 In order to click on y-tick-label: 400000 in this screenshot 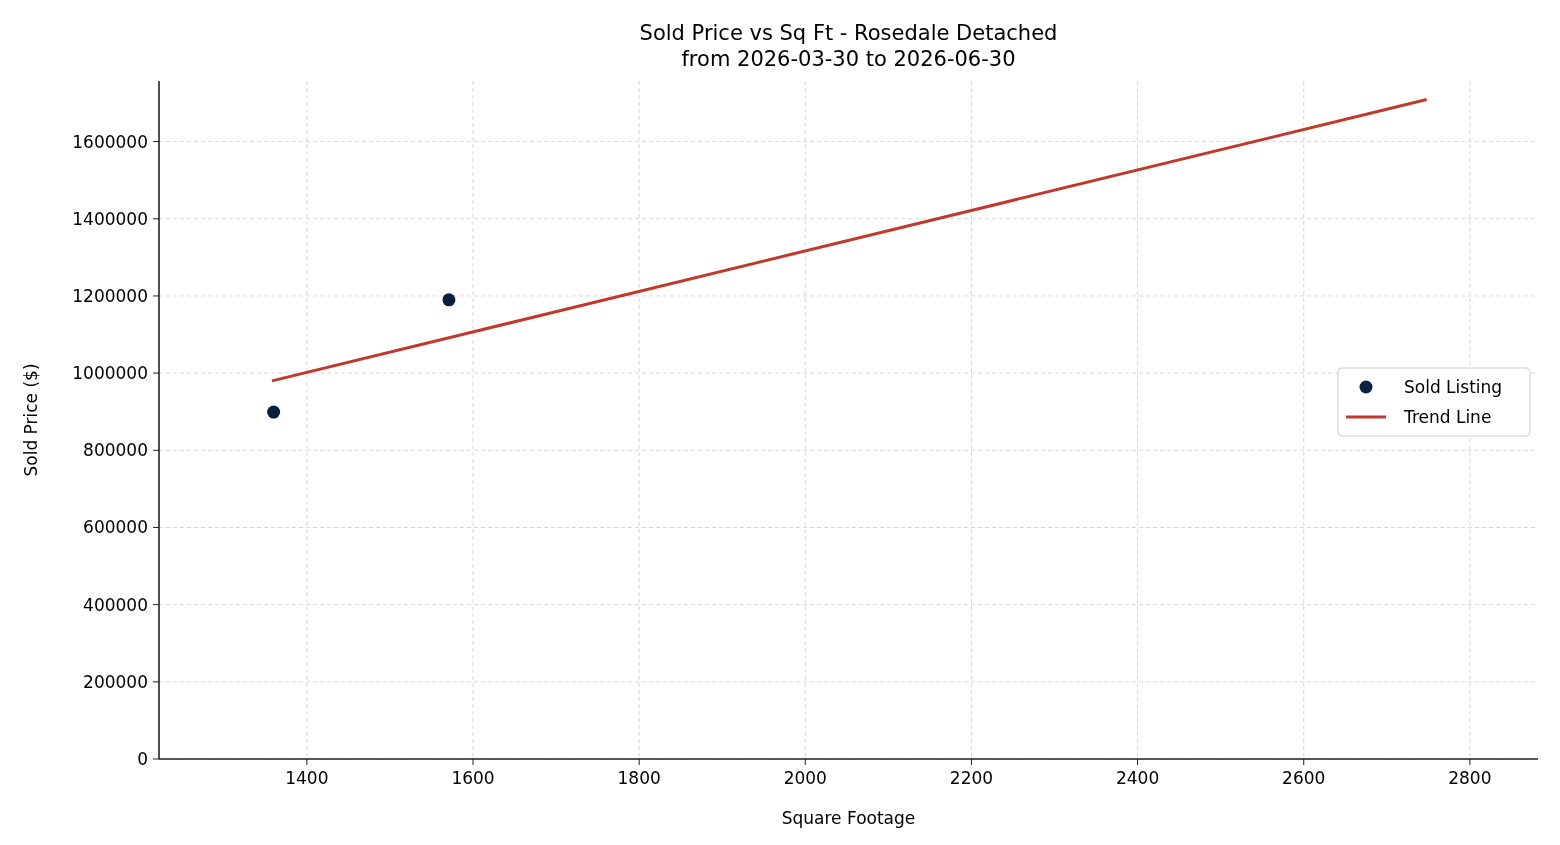, I will do `click(115, 604)`.